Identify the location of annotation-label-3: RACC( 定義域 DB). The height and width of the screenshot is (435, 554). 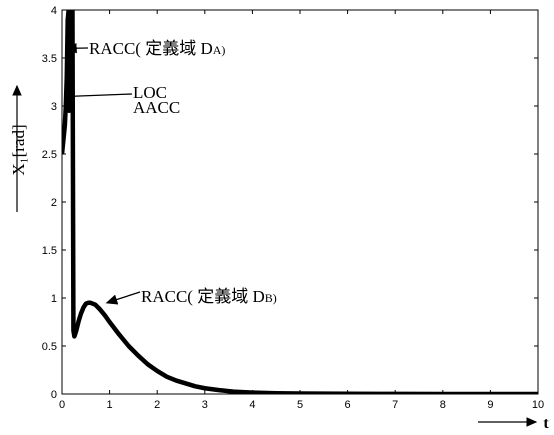
(209, 296).